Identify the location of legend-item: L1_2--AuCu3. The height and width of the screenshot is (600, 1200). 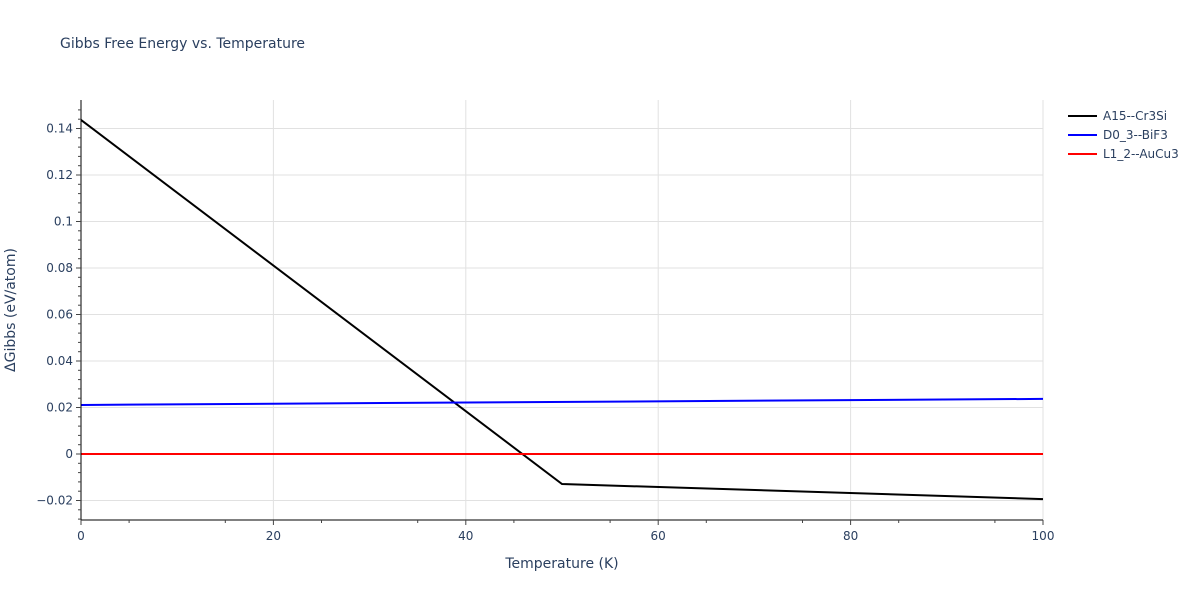
(1123, 153).